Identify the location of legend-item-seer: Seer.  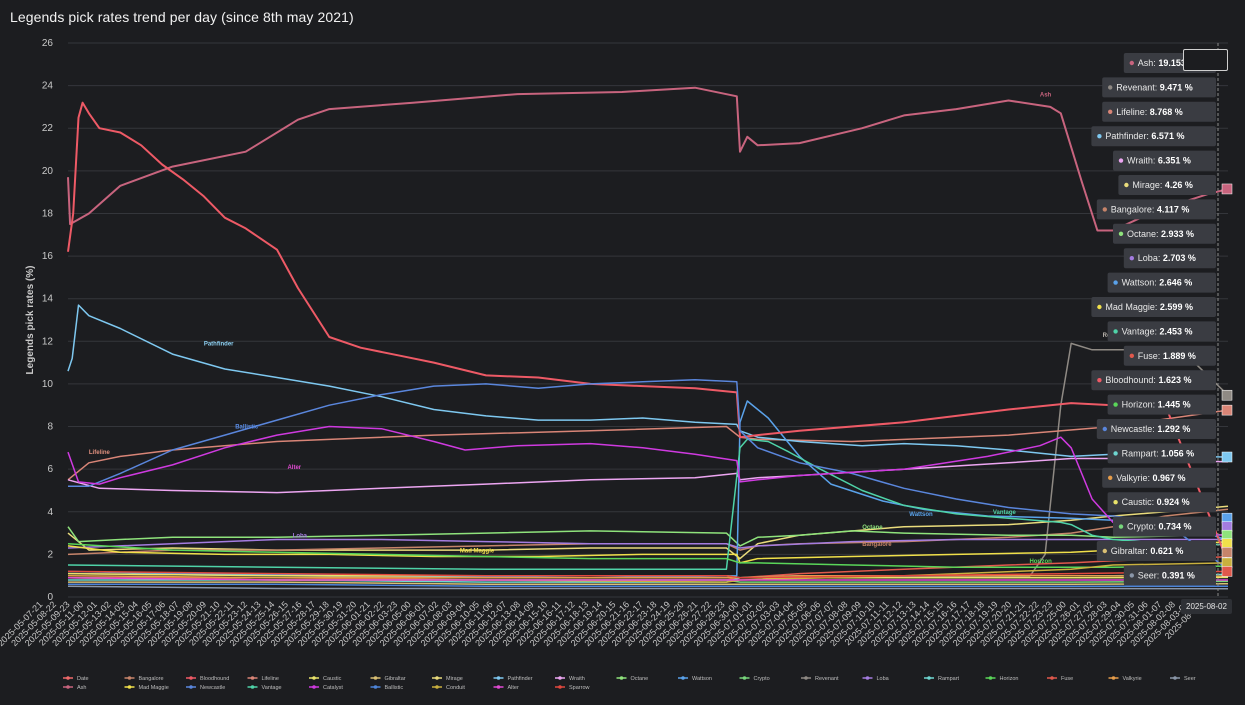
(1183, 679).